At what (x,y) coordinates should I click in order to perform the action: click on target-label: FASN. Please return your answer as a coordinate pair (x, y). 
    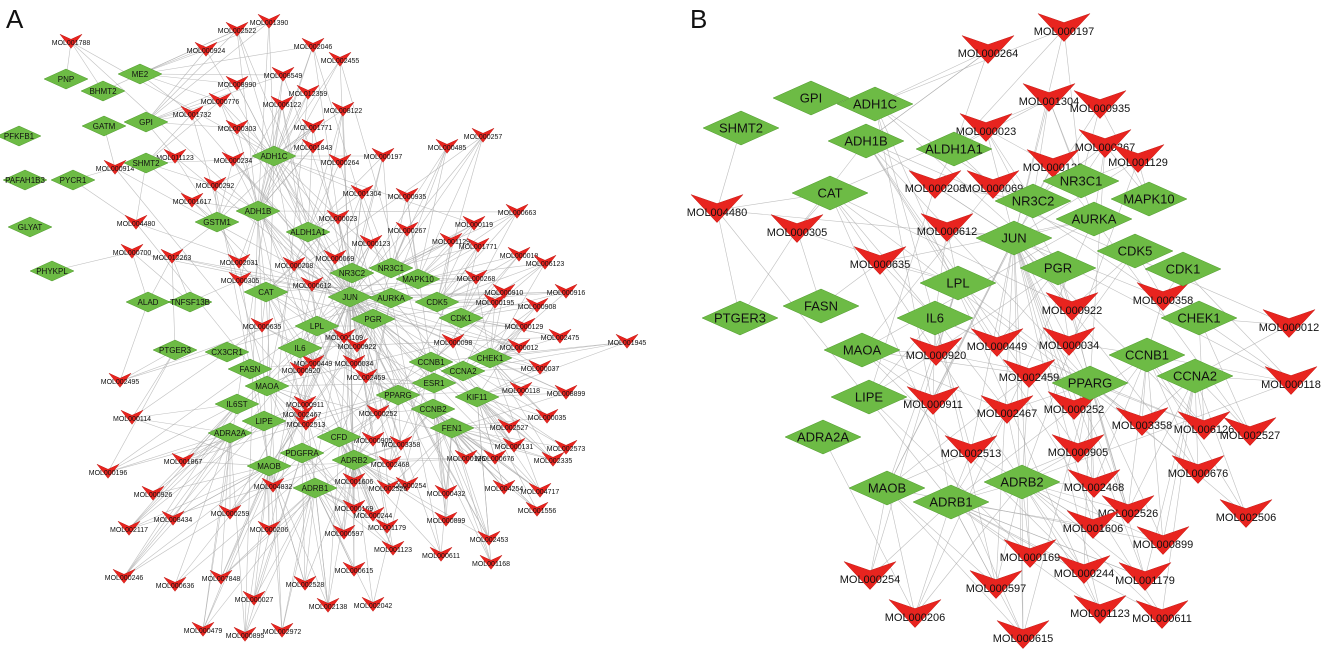
    Looking at the image, I should click on (250, 369).